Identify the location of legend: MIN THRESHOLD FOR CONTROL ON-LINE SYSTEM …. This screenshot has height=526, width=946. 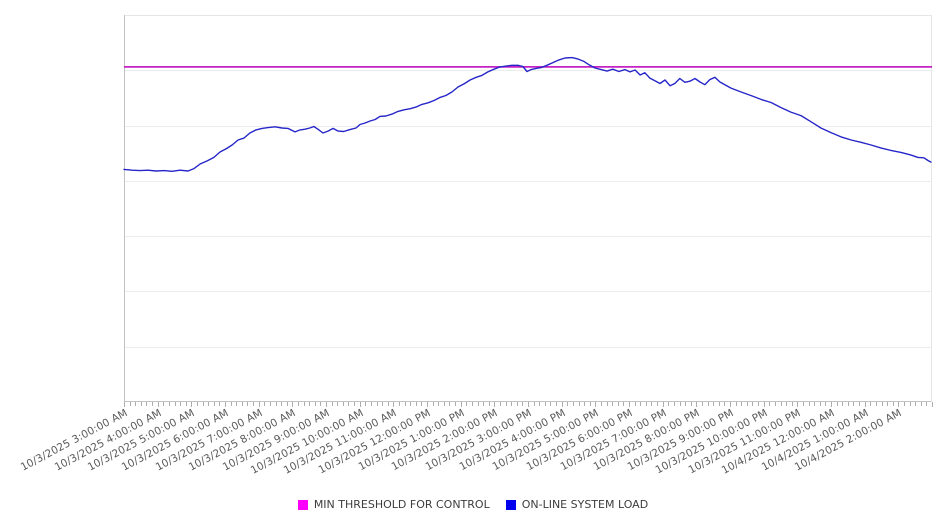
(473, 504).